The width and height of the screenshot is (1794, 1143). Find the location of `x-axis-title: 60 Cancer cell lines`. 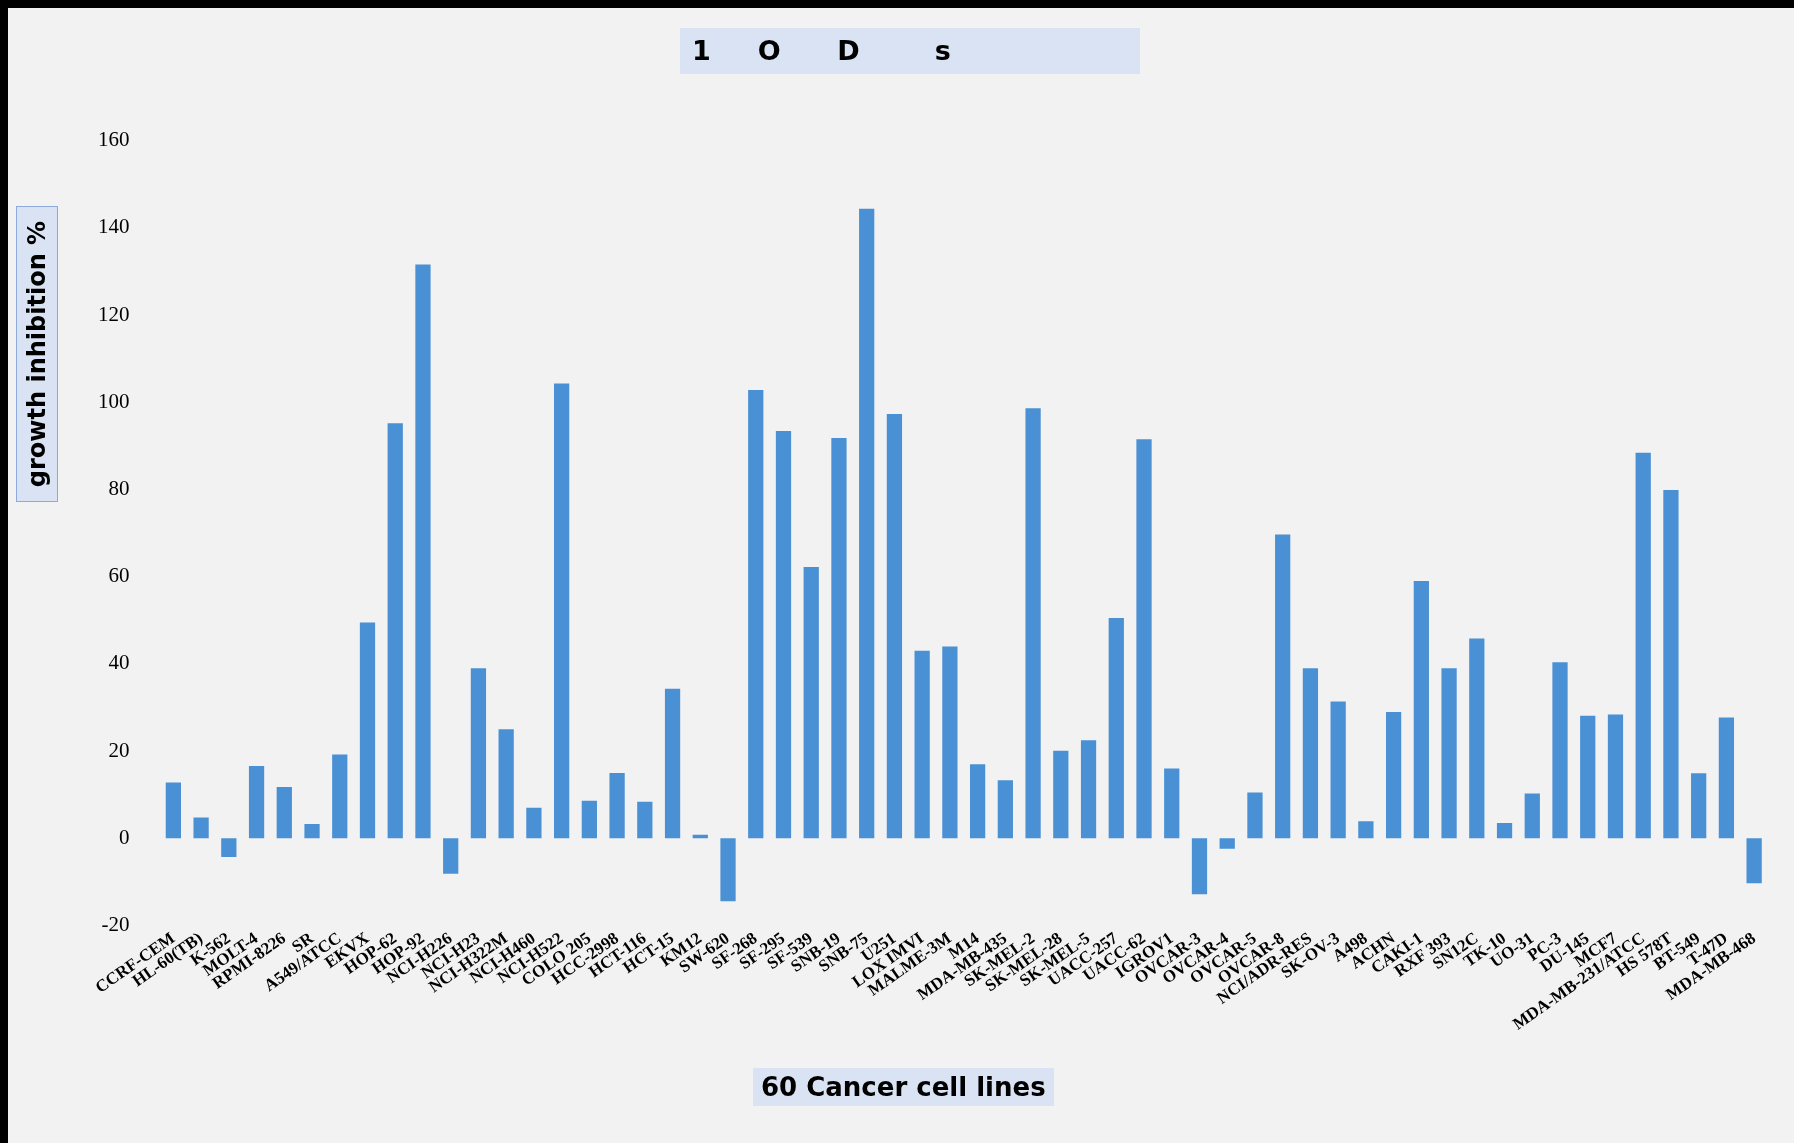

x-axis-title: 60 Cancer cell lines is located at coordinates (903, 1087).